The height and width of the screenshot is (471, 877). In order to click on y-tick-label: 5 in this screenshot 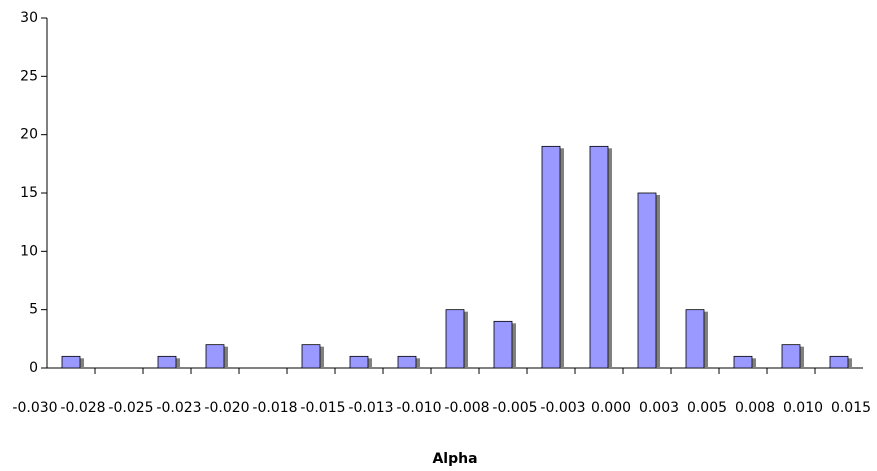, I will do `click(33, 310)`.